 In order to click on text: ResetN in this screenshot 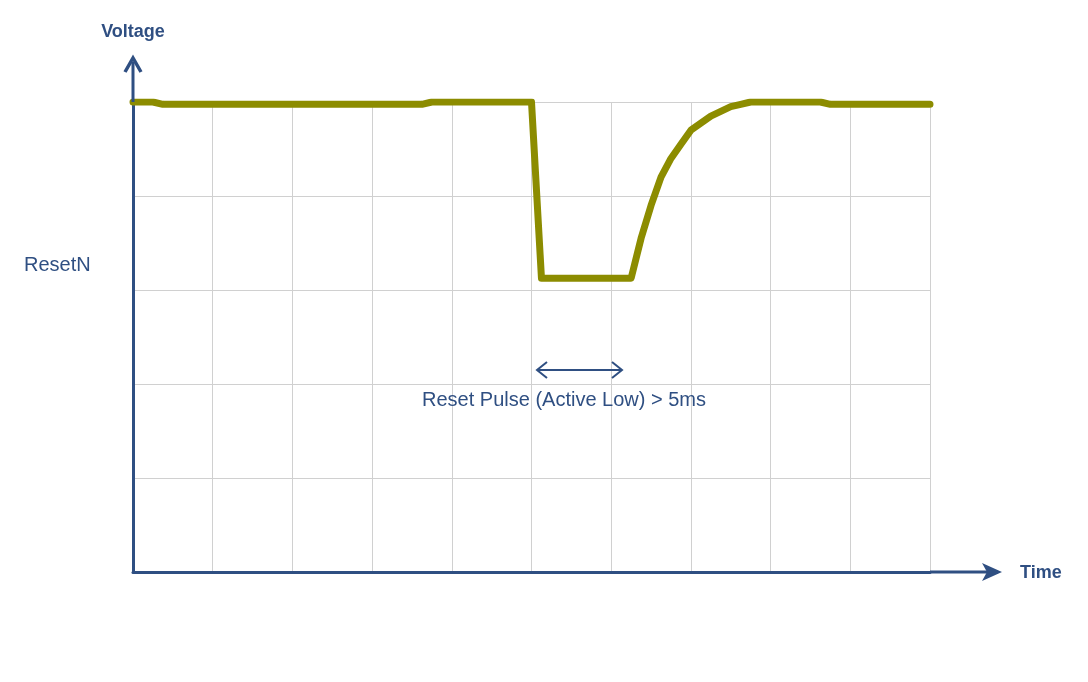, I will do `click(57, 264)`.